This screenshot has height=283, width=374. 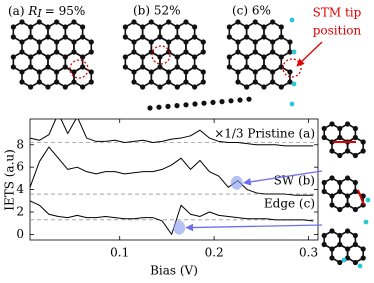 What do you see at coordinates (20, 211) in the screenshot?
I see `y-tick-label: 2` at bounding box center [20, 211].